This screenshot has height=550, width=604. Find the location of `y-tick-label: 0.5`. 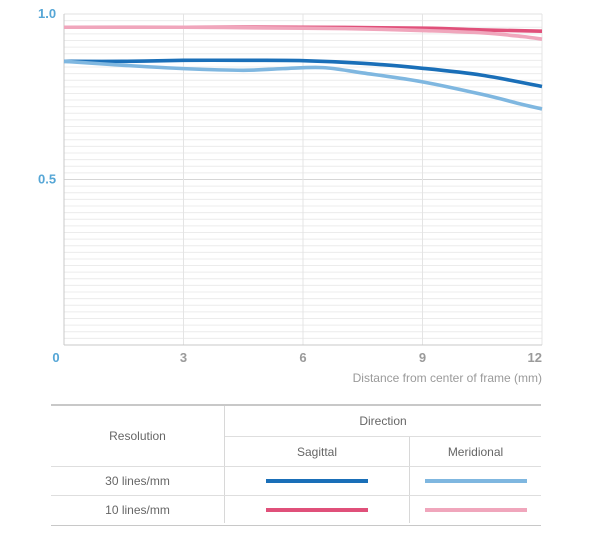

y-tick-label: 0.5 is located at coordinates (47, 179).